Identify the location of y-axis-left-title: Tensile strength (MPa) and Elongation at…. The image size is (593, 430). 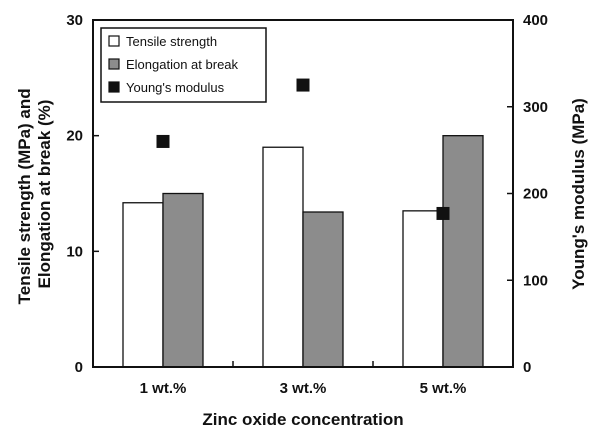
(34, 194).